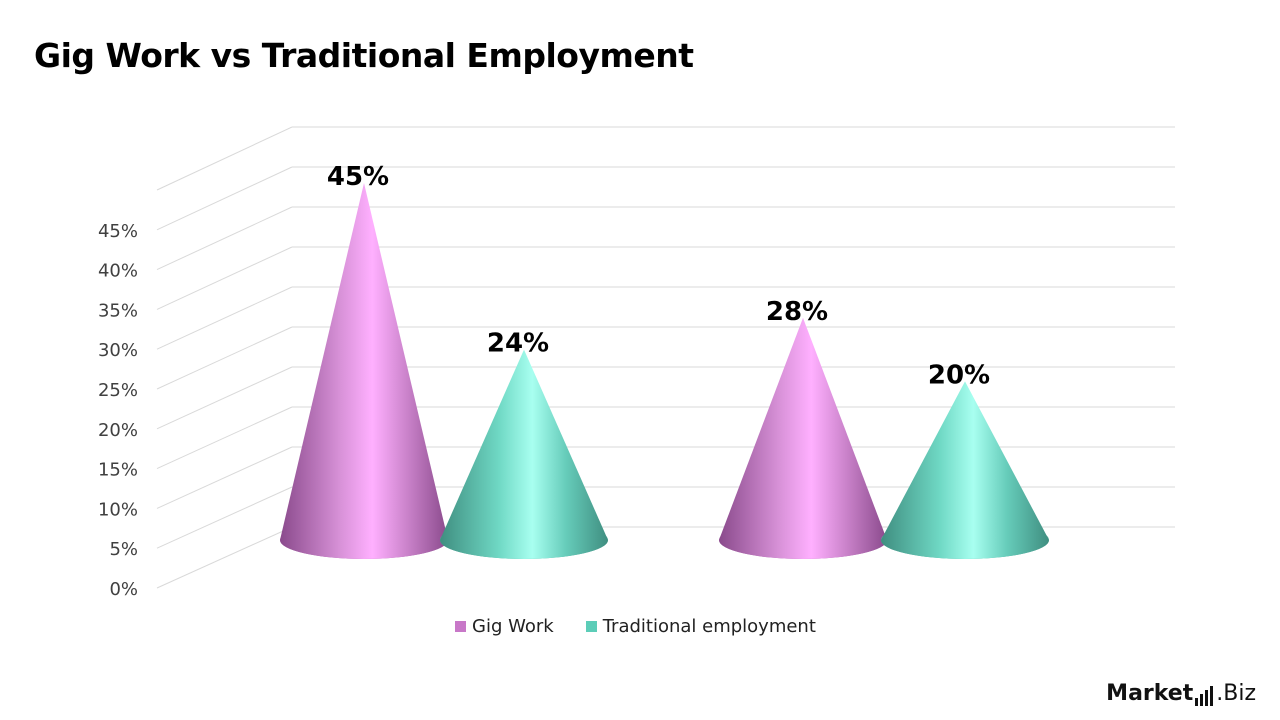  I want to click on legend-label-traditional: Traditional employment, so click(709, 626).